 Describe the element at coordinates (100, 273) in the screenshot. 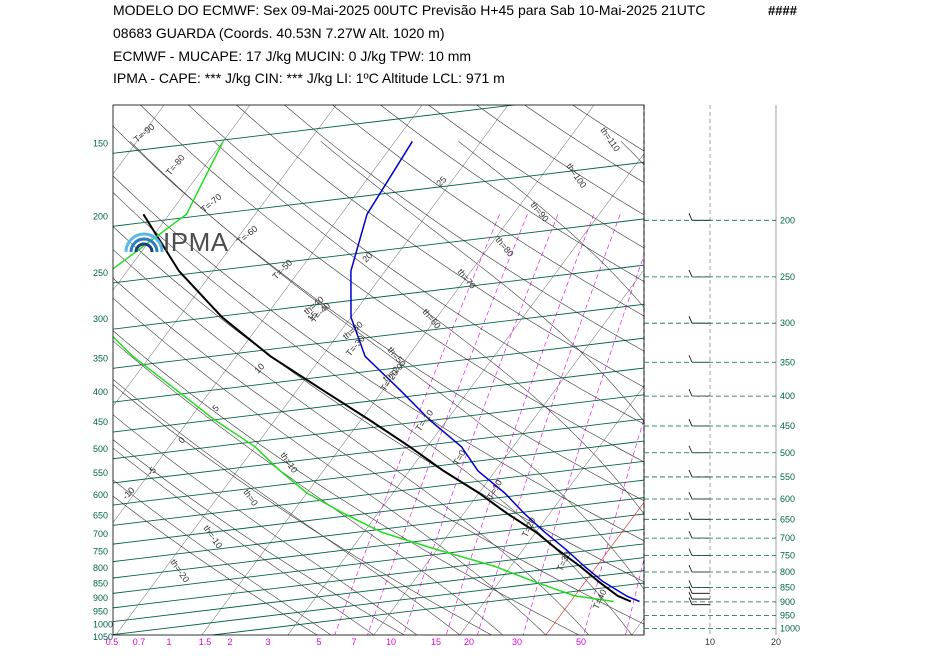

I see `pressure-tick-left: 250` at that location.